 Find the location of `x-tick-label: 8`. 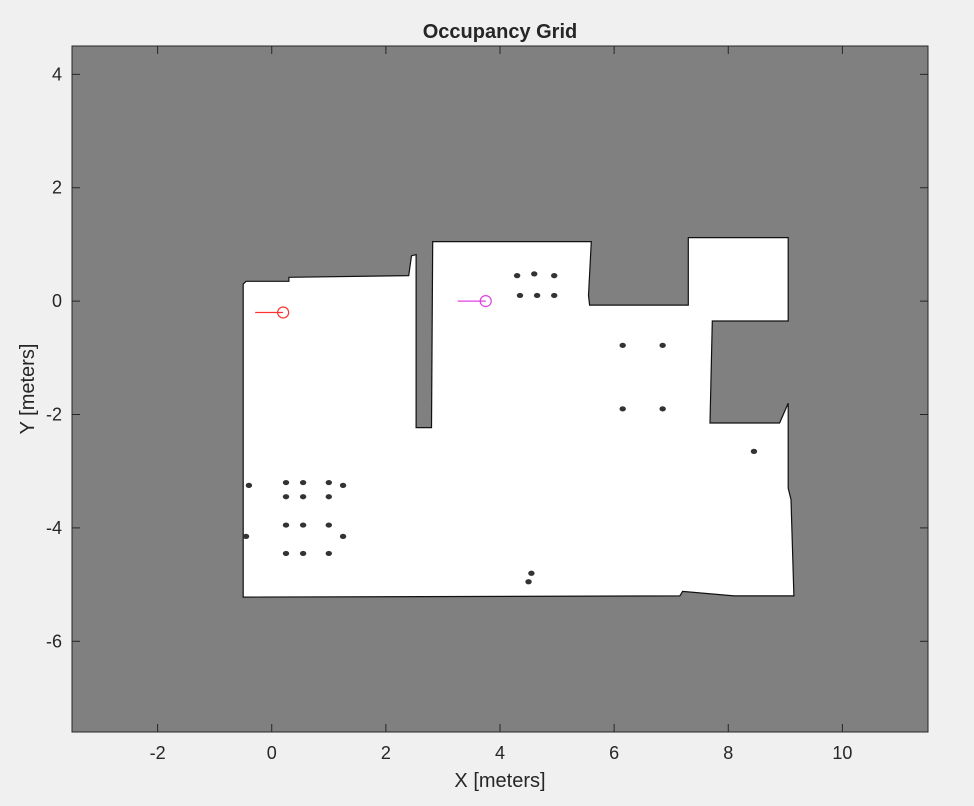

x-tick-label: 8 is located at coordinates (728, 753).